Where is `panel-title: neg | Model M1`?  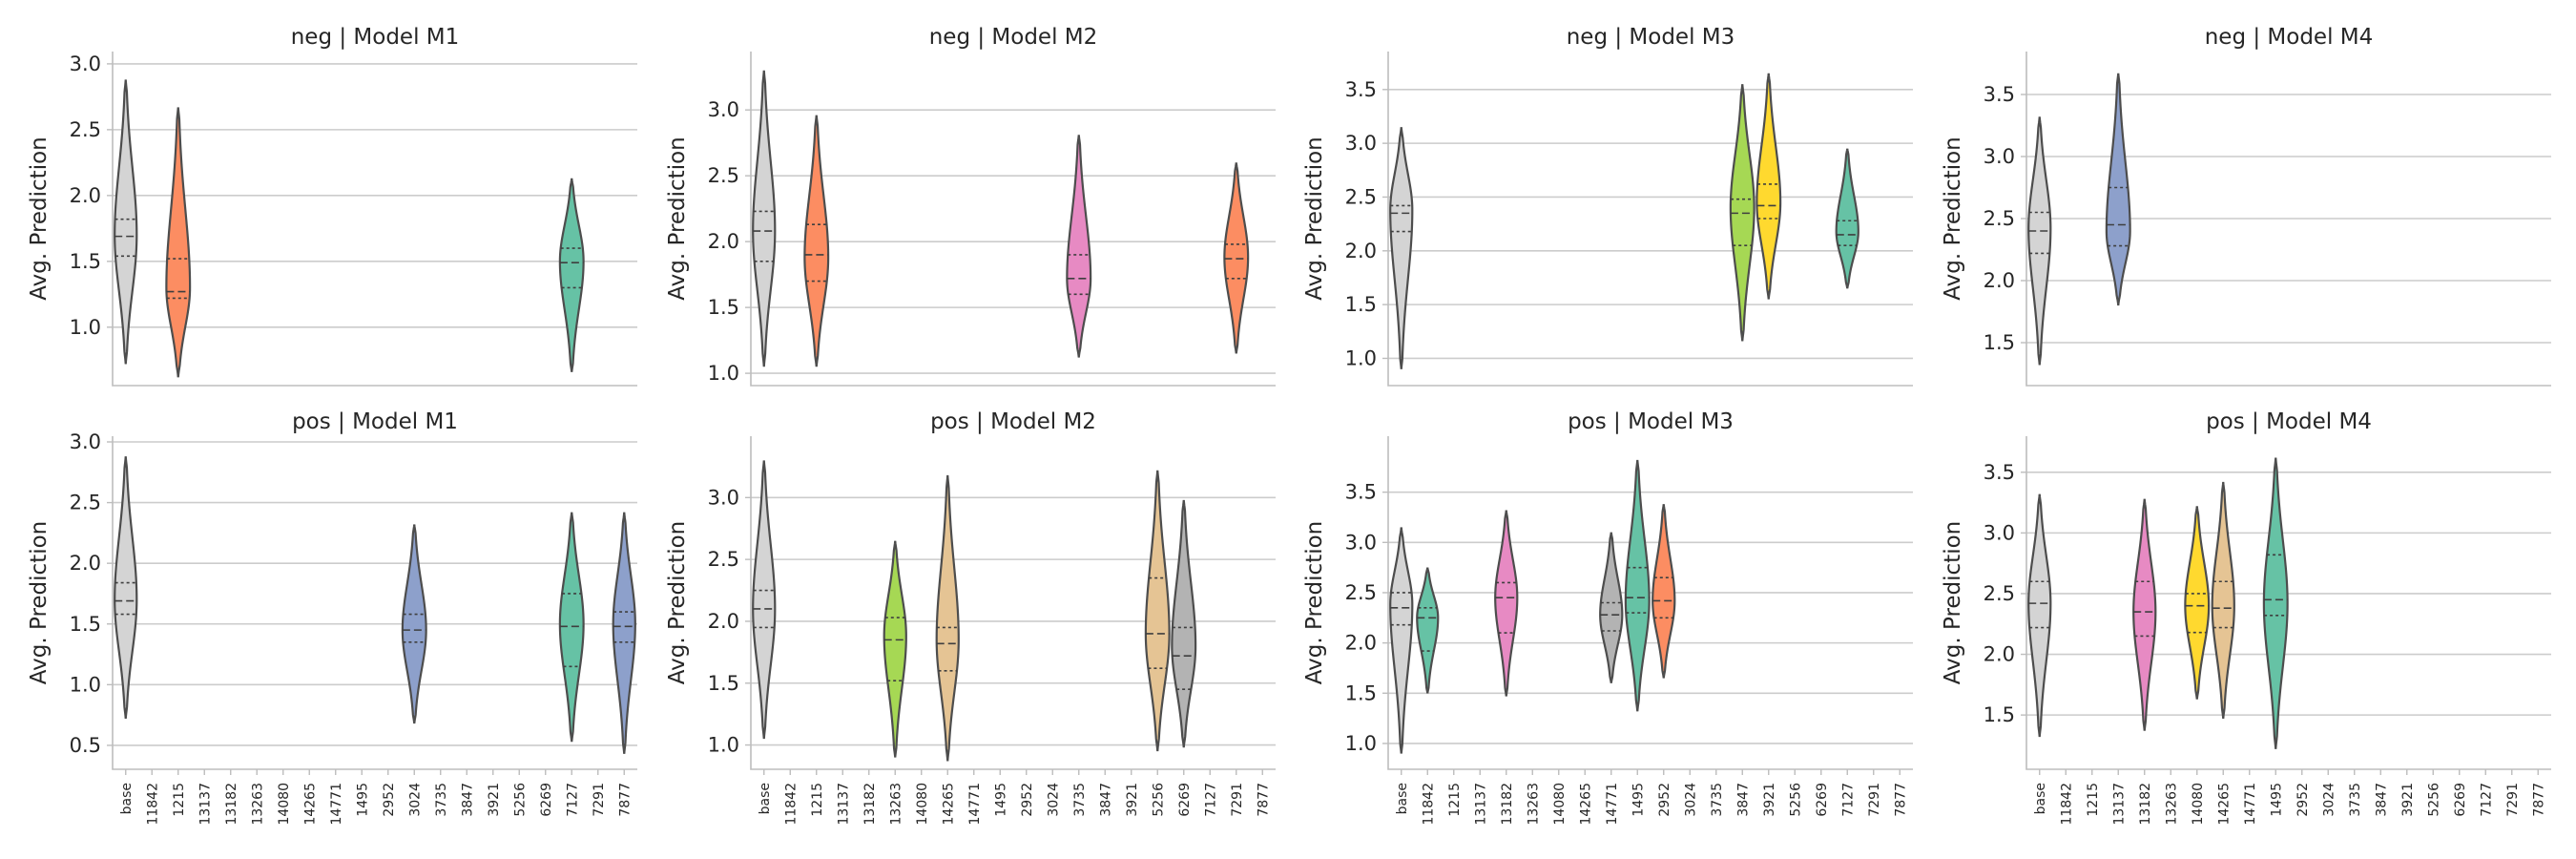 panel-title: neg | Model M1 is located at coordinates (375, 37).